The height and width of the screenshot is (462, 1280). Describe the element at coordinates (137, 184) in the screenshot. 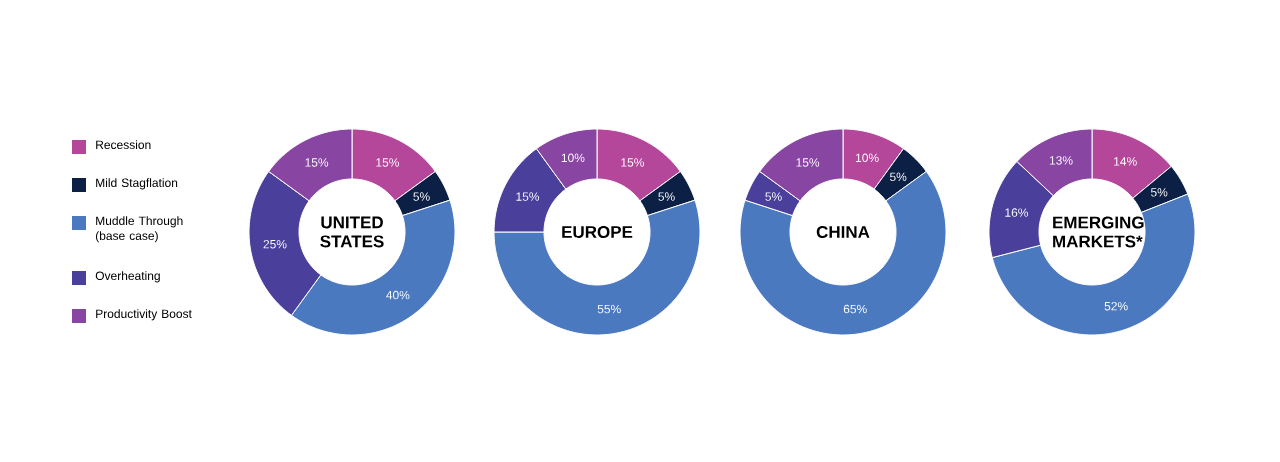

I see `legend-label: Mild Stagflation` at that location.